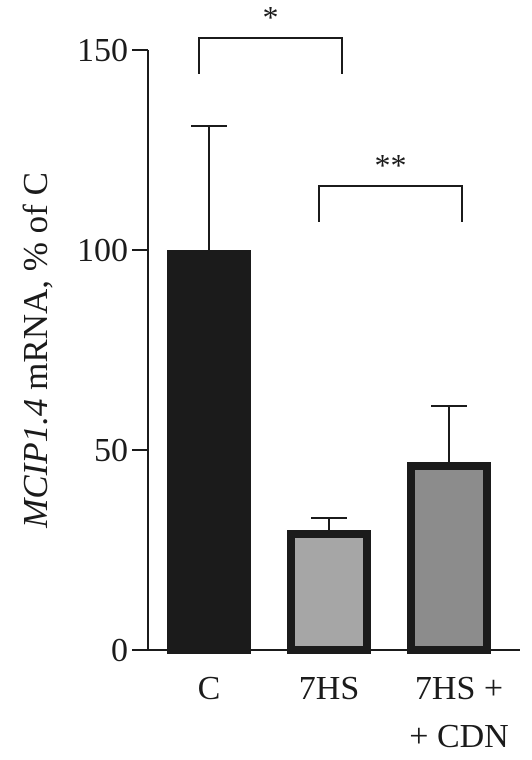 The width and height of the screenshot is (532, 760). Describe the element at coordinates (209, 688) in the screenshot. I see `x-tick-label: C` at that location.